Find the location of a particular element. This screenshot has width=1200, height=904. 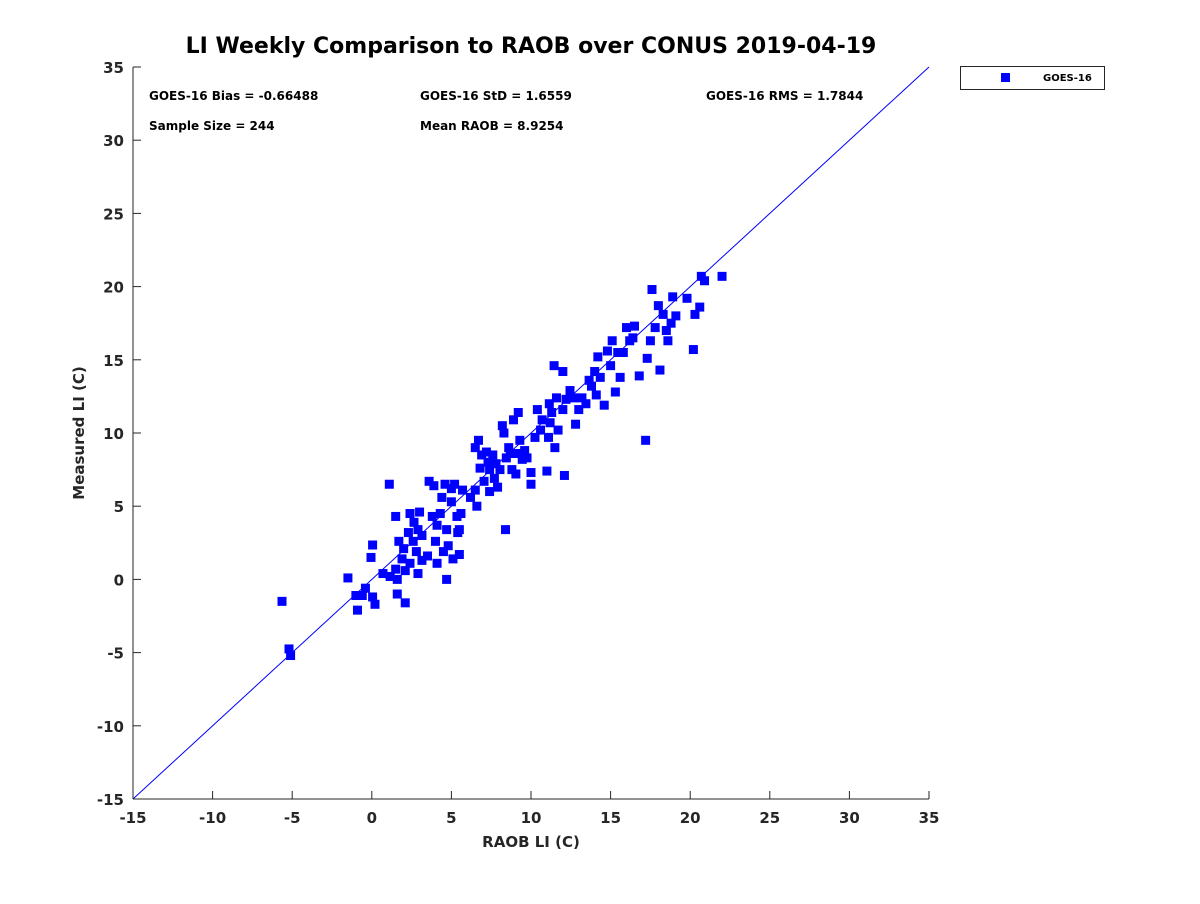

x-tick-label: 20 is located at coordinates (690, 818).